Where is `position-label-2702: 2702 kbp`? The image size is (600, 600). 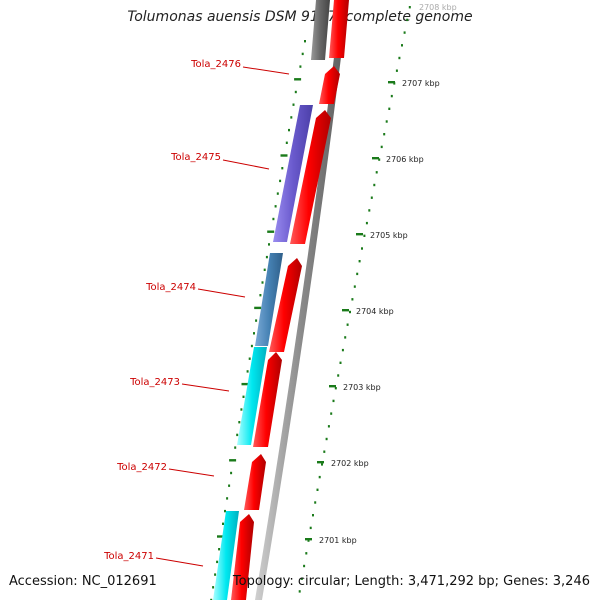
position-label-2702: 2702 kbp is located at coordinates (350, 463).